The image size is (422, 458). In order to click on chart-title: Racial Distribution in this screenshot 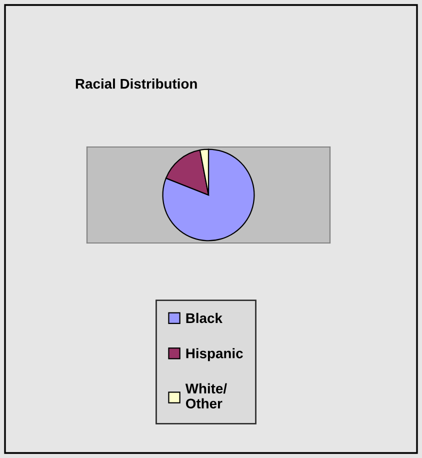, I will do `click(136, 83)`.